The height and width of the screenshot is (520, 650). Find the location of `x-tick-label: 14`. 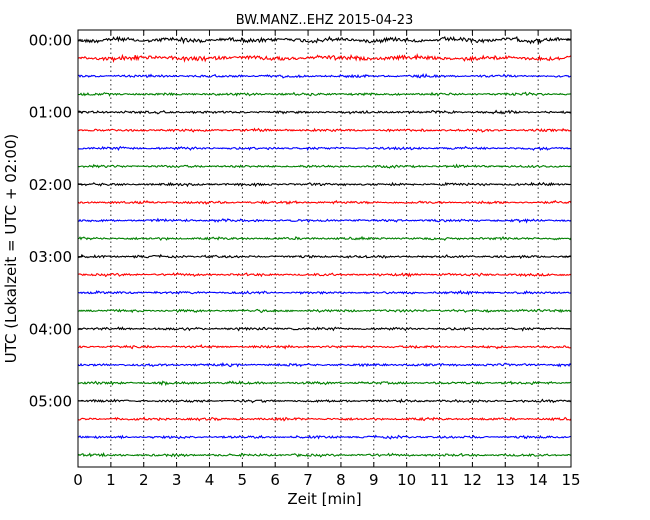

x-tick-label: 14 is located at coordinates (538, 480).